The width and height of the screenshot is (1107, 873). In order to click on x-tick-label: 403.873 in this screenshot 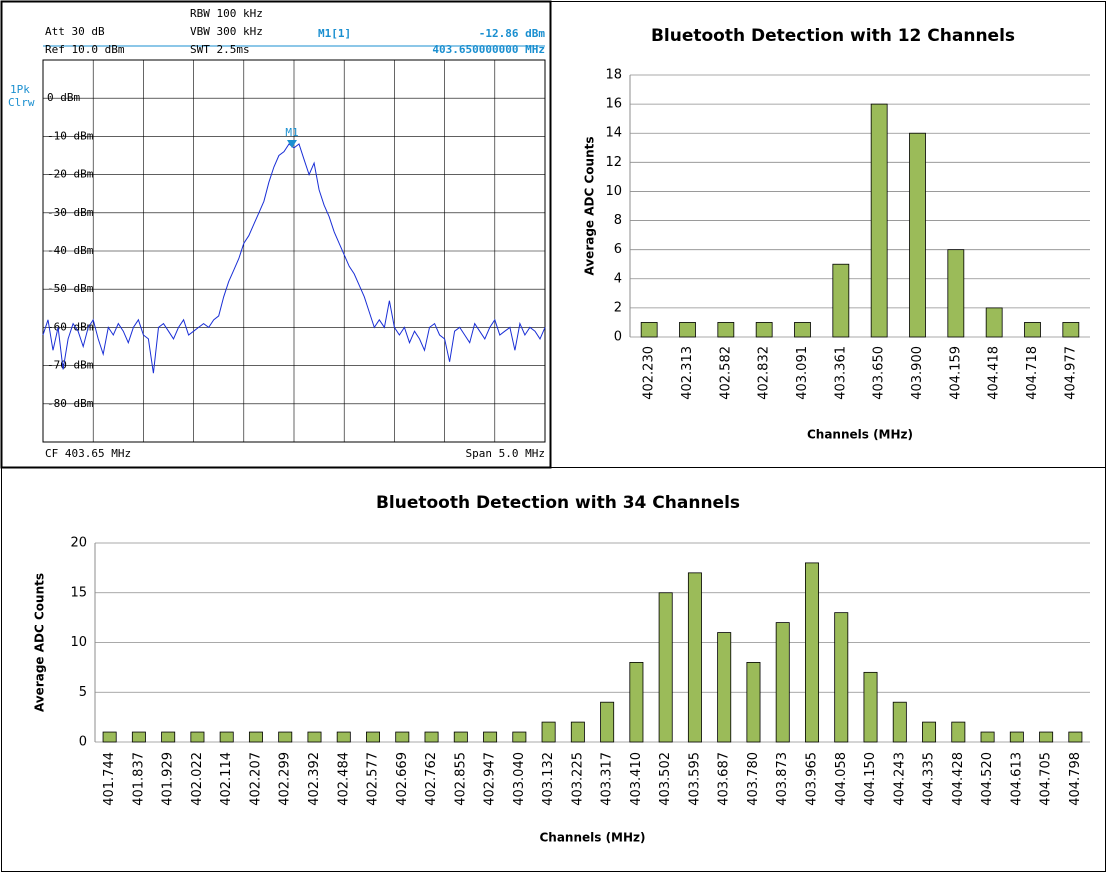, I will do `click(782, 779)`.